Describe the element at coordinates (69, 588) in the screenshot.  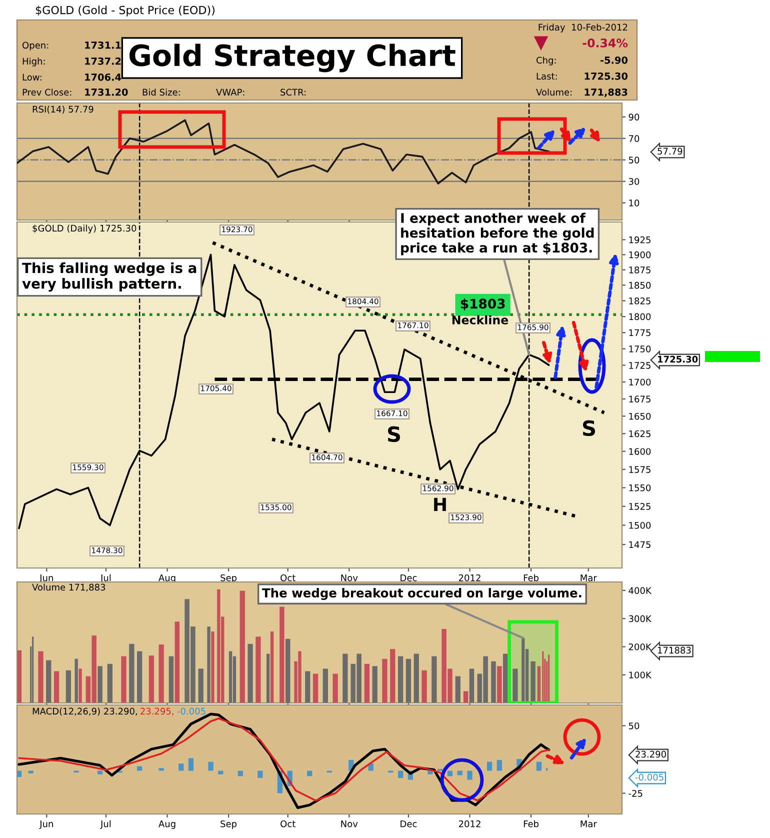
I see `annotation: Volume 171,883` at that location.